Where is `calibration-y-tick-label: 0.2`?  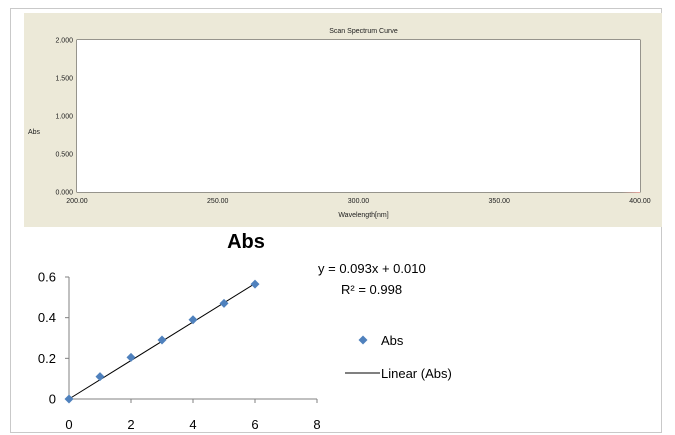 calibration-y-tick-label: 0.2 is located at coordinates (47, 358).